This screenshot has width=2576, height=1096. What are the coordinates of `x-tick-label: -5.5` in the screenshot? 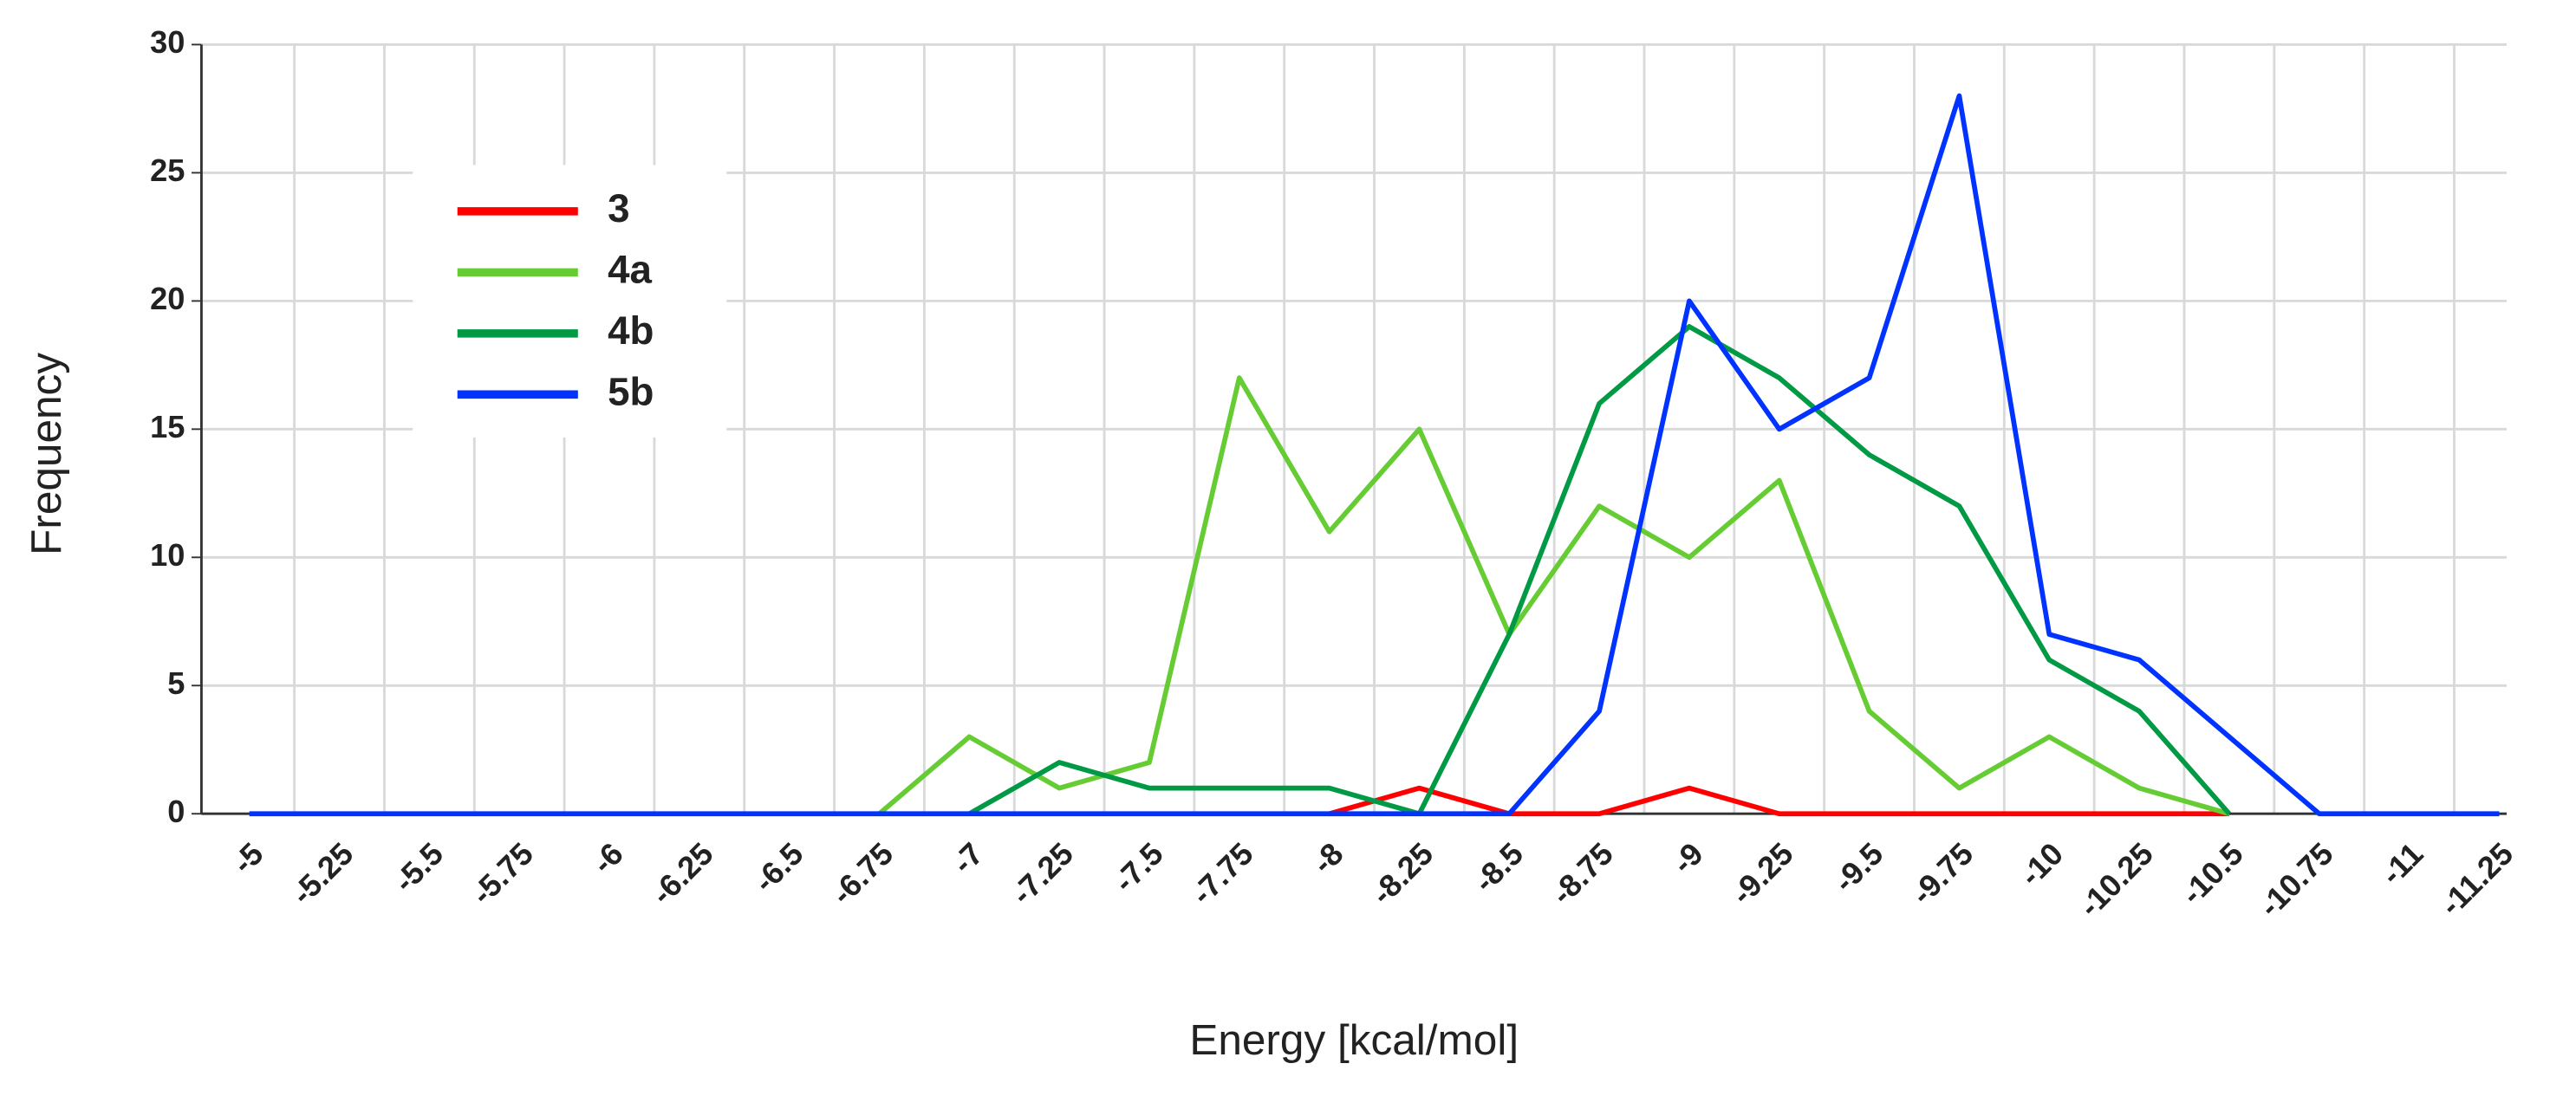 It's located at (418, 867).